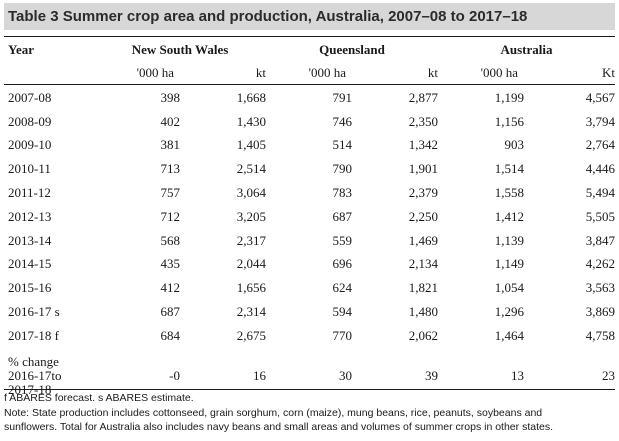 This screenshot has height=441, width=619. What do you see at coordinates (423, 145) in the screenshot?
I see `value-cell: 1,342` at bounding box center [423, 145].